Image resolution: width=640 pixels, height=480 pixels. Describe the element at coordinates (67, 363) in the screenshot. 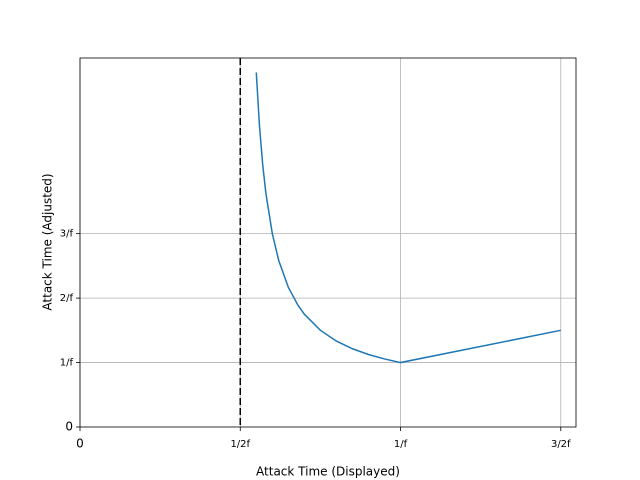

I see `y-tick-label: 1/f` at that location.